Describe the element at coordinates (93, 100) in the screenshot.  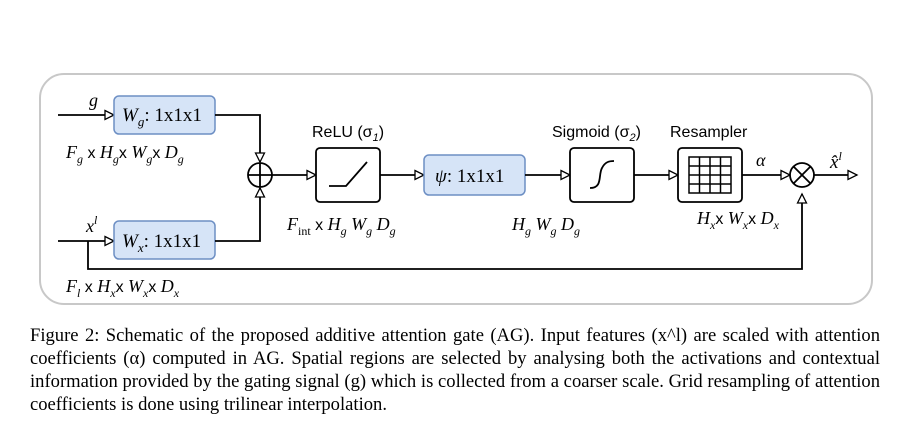
I see `input-g-label: g` at that location.